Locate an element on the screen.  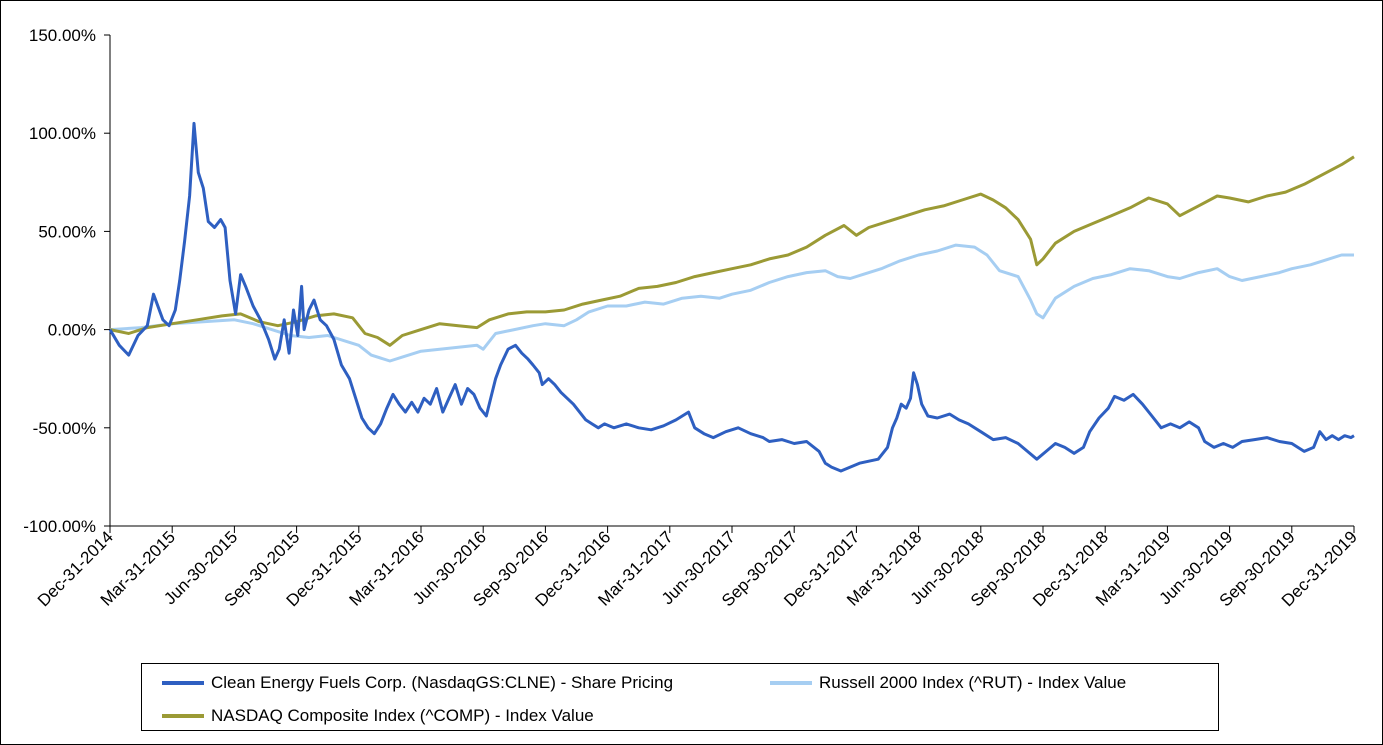
legend-swatch-comp is located at coordinates (183, 716).